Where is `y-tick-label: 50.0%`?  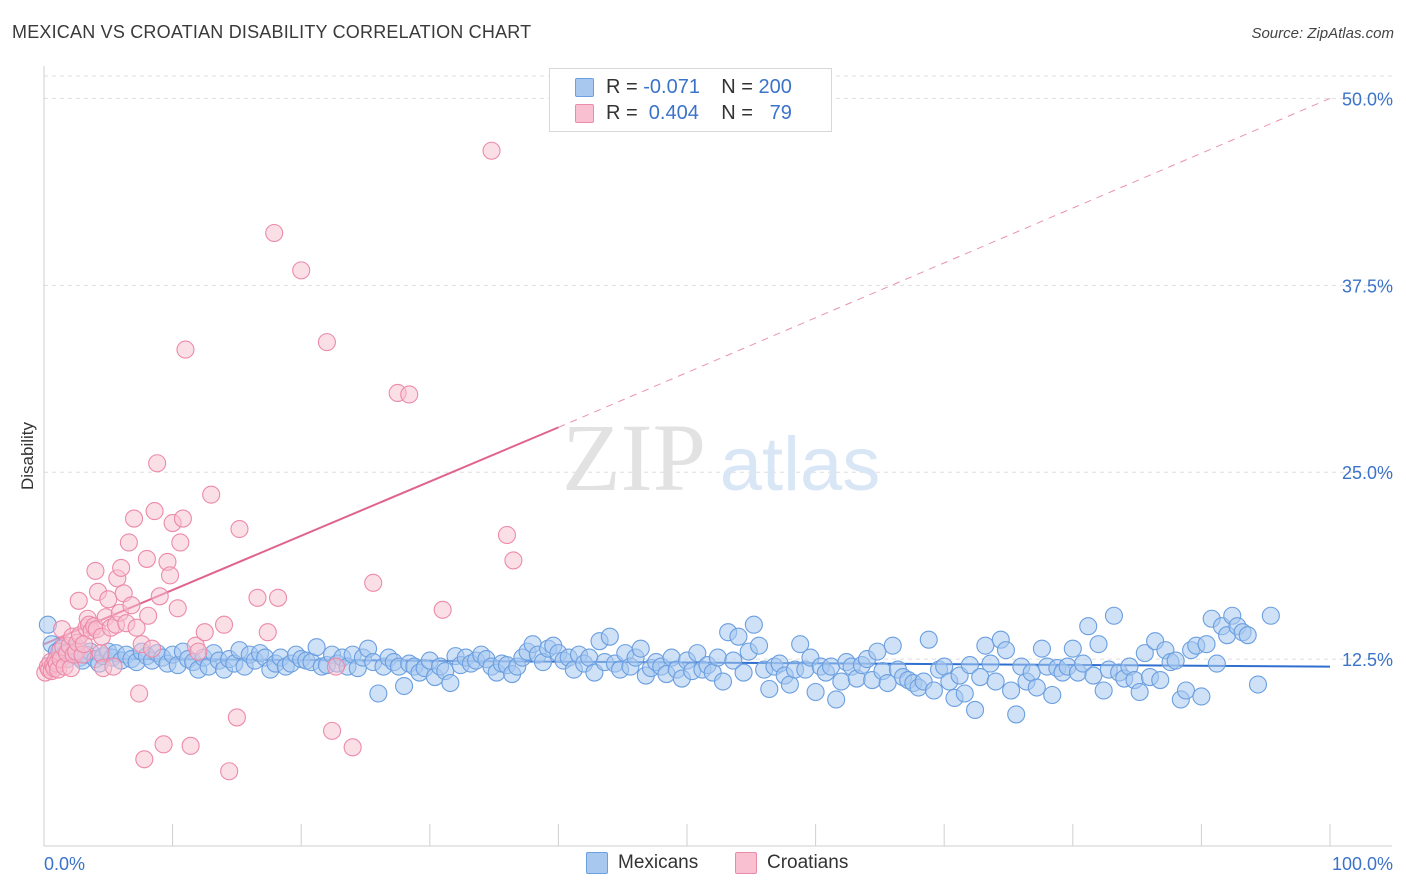 y-tick-label: 50.0% is located at coordinates (1367, 99).